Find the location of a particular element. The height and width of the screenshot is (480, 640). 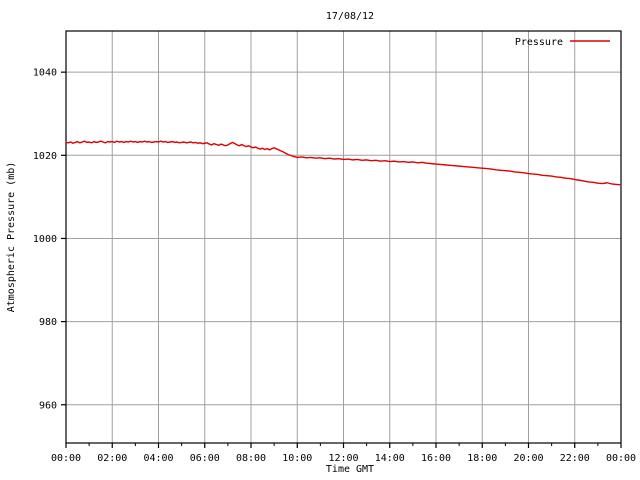

y-axis-title: Atmospheric Pressure (mb) is located at coordinates (11, 237).